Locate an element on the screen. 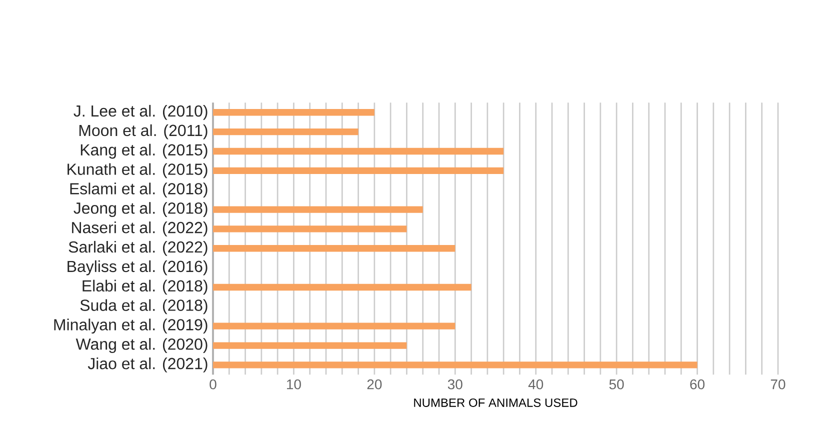 The width and height of the screenshot is (839, 422). y-tick-label: Minalyan et al. (2019) is located at coordinates (131, 326).